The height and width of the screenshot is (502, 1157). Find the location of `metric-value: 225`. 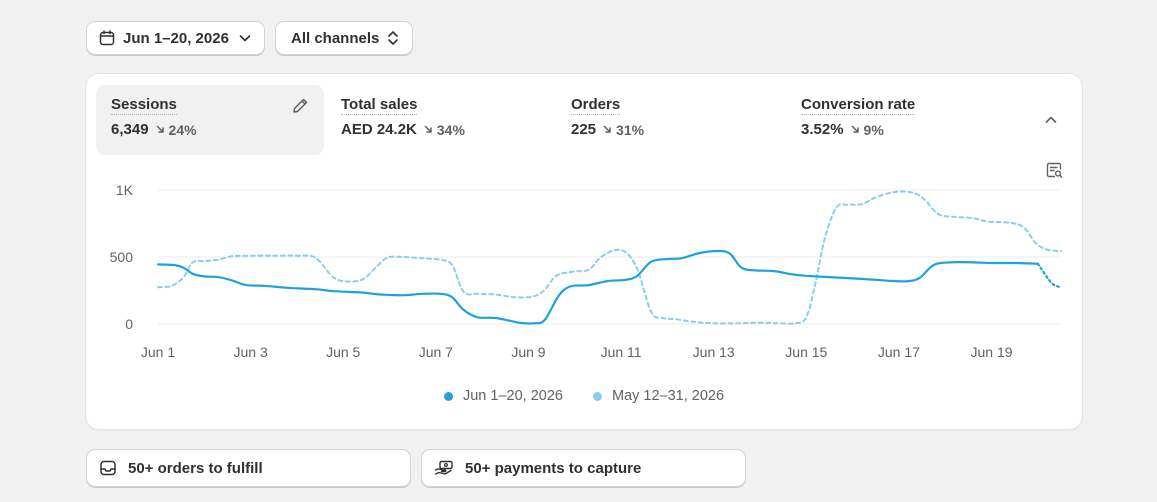

metric-value: 225 is located at coordinates (584, 129).